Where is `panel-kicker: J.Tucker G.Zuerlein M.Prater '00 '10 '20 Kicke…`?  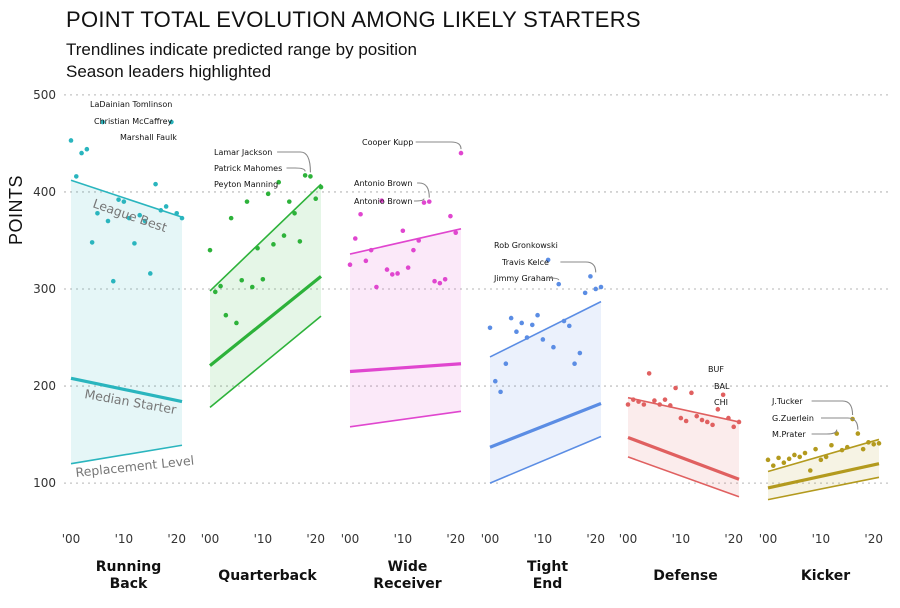
panel-kicker: J.Tucker G.Zuerlein M.Prater '00 '10 '20 Kicke… is located at coordinates (821, 490).